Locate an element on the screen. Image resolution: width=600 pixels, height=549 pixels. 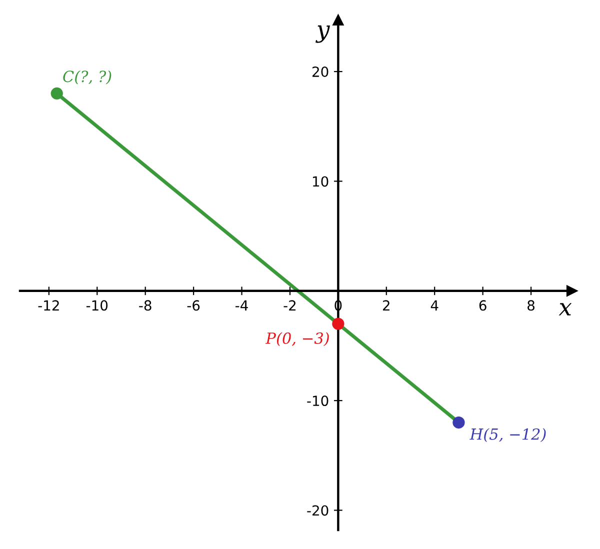
y-tick-label: -10 is located at coordinates (317, 401).